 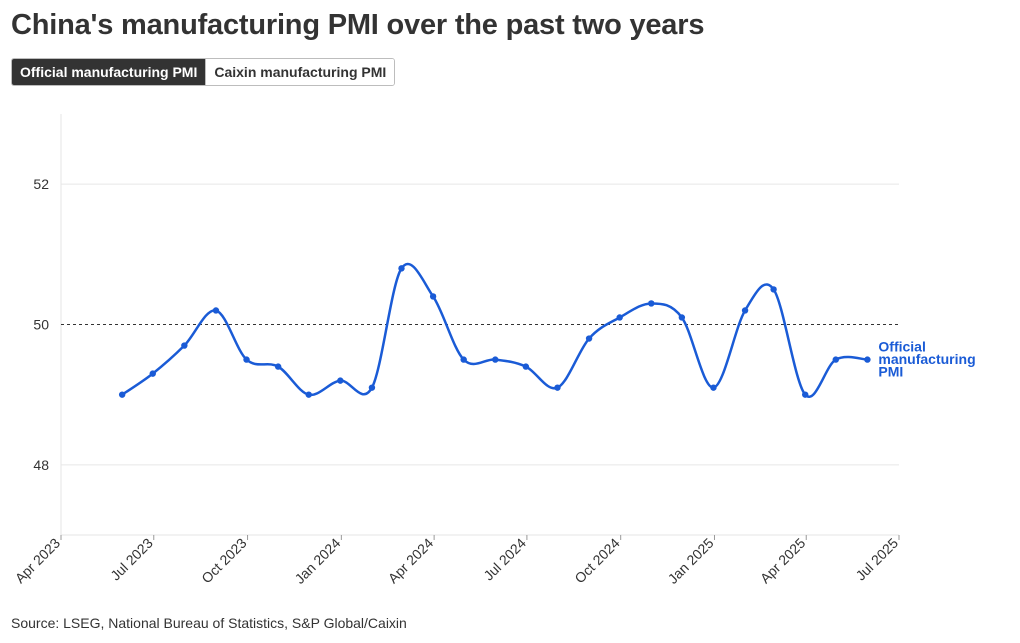 I want to click on y-tick-label: 50, so click(x=41, y=325).